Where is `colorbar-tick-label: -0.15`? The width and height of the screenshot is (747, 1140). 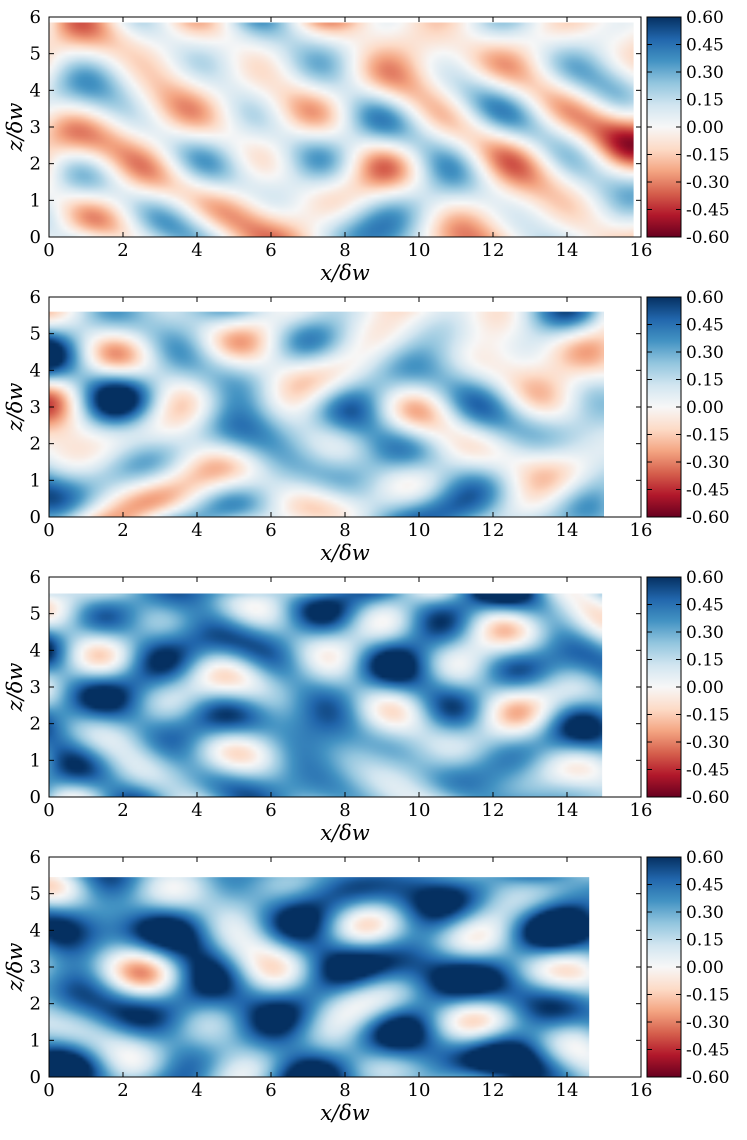 colorbar-tick-label: -0.15 is located at coordinates (708, 156).